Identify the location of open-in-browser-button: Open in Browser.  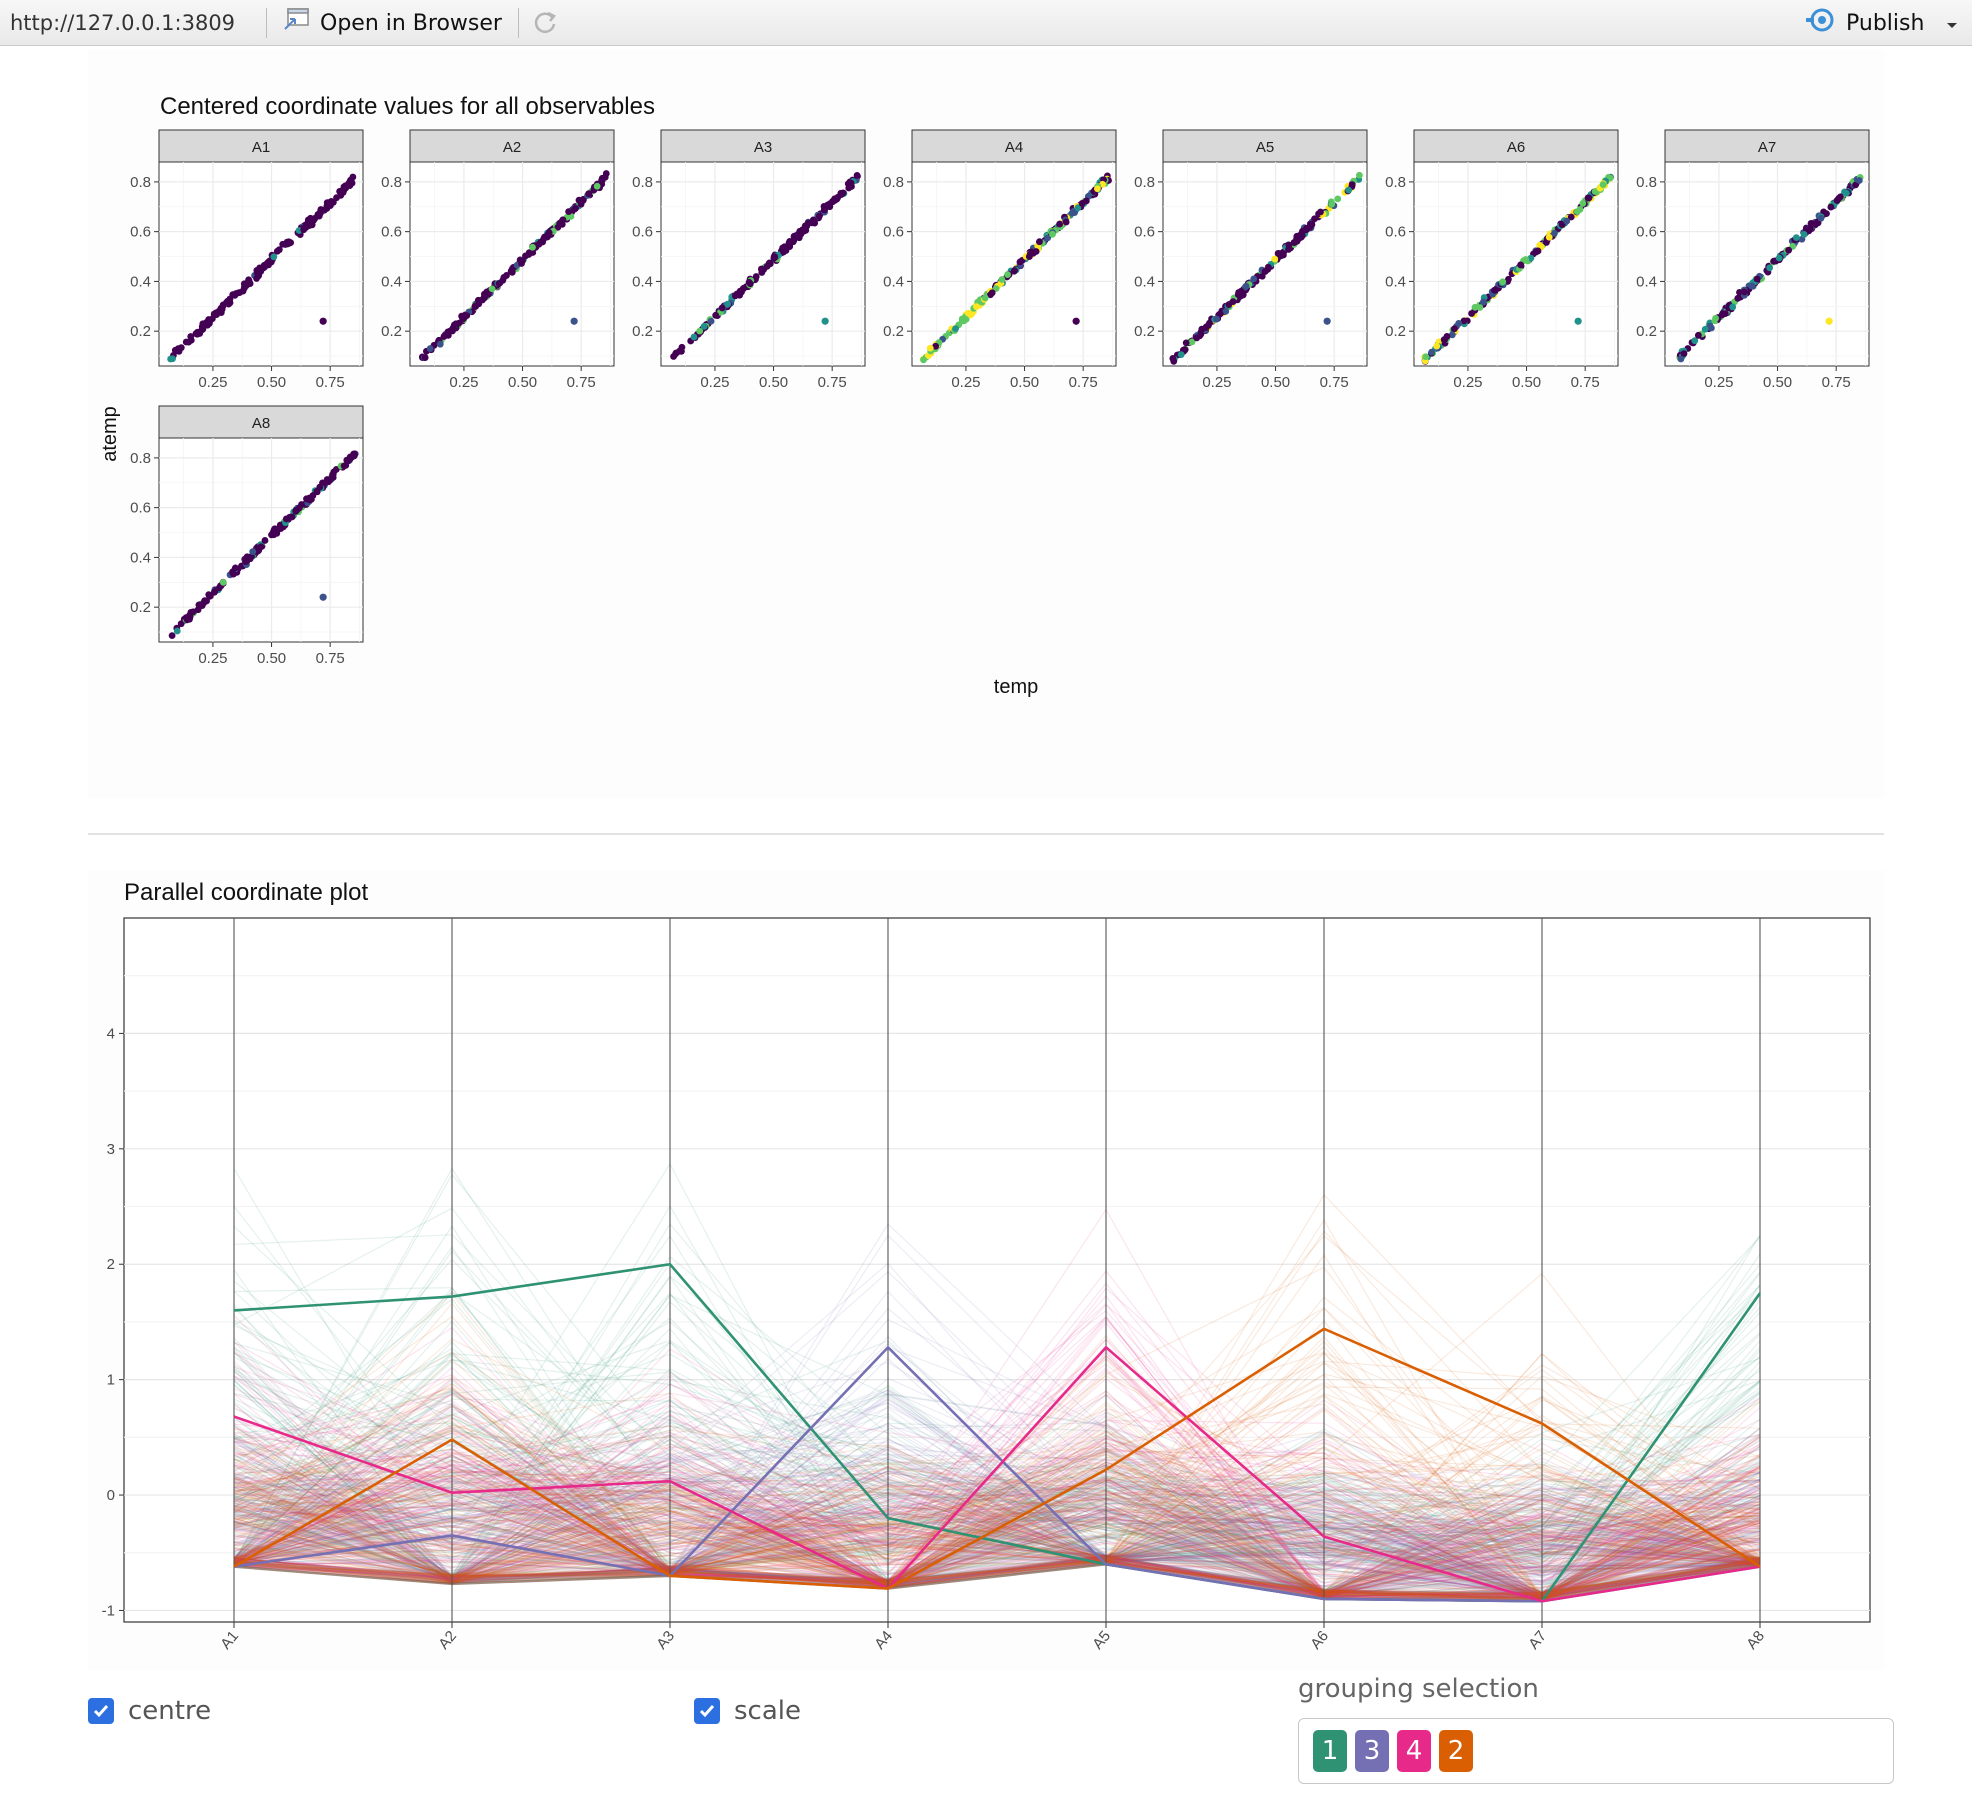
(392, 23).